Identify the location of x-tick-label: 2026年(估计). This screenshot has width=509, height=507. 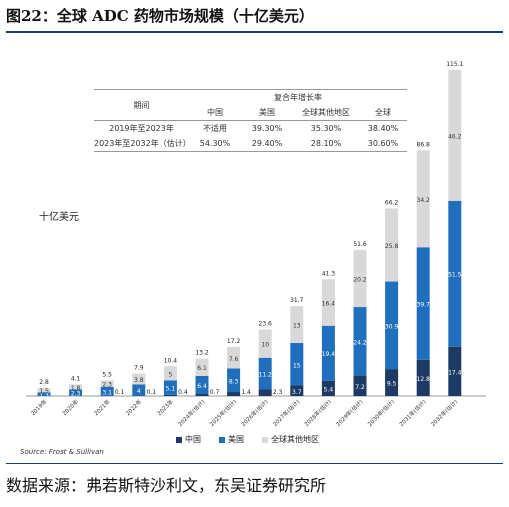
(254, 413).